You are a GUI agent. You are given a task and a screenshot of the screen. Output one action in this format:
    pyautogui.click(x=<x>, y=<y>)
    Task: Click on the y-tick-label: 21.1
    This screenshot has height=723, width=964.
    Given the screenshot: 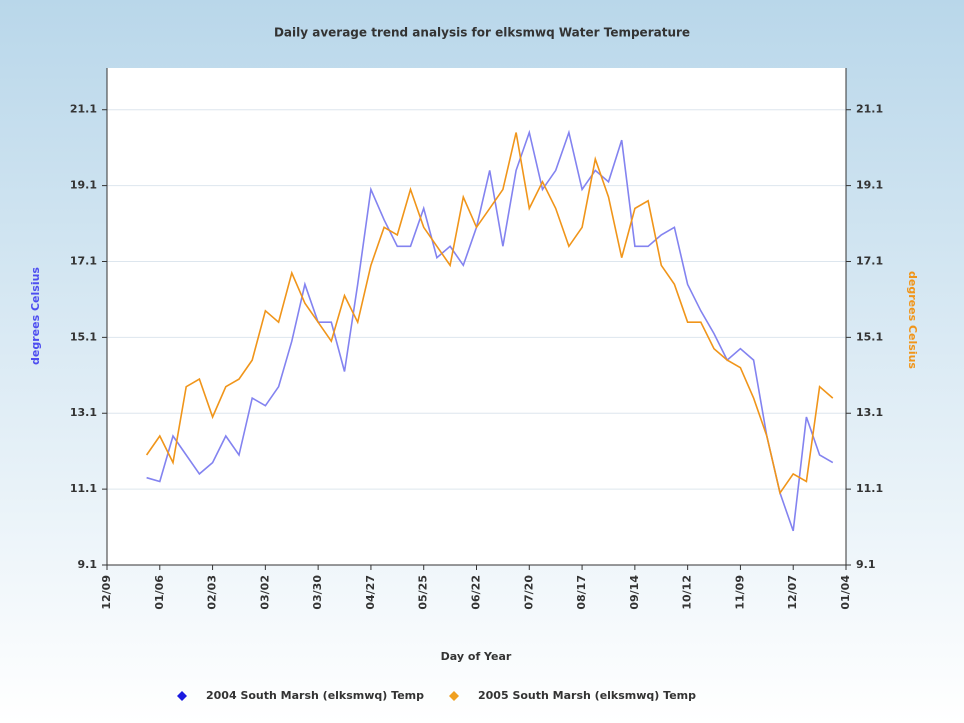 What is the action you would take?
    pyautogui.click(x=83, y=109)
    